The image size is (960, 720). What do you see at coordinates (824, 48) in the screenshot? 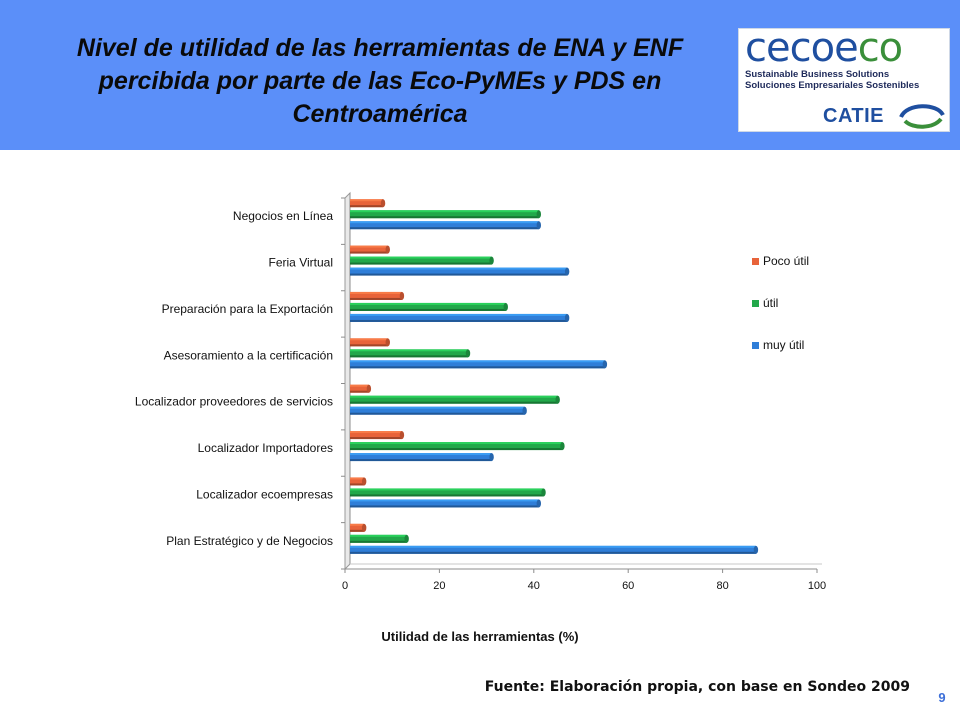
I see `cecoeco-logo-word: cecoeco` at bounding box center [824, 48].